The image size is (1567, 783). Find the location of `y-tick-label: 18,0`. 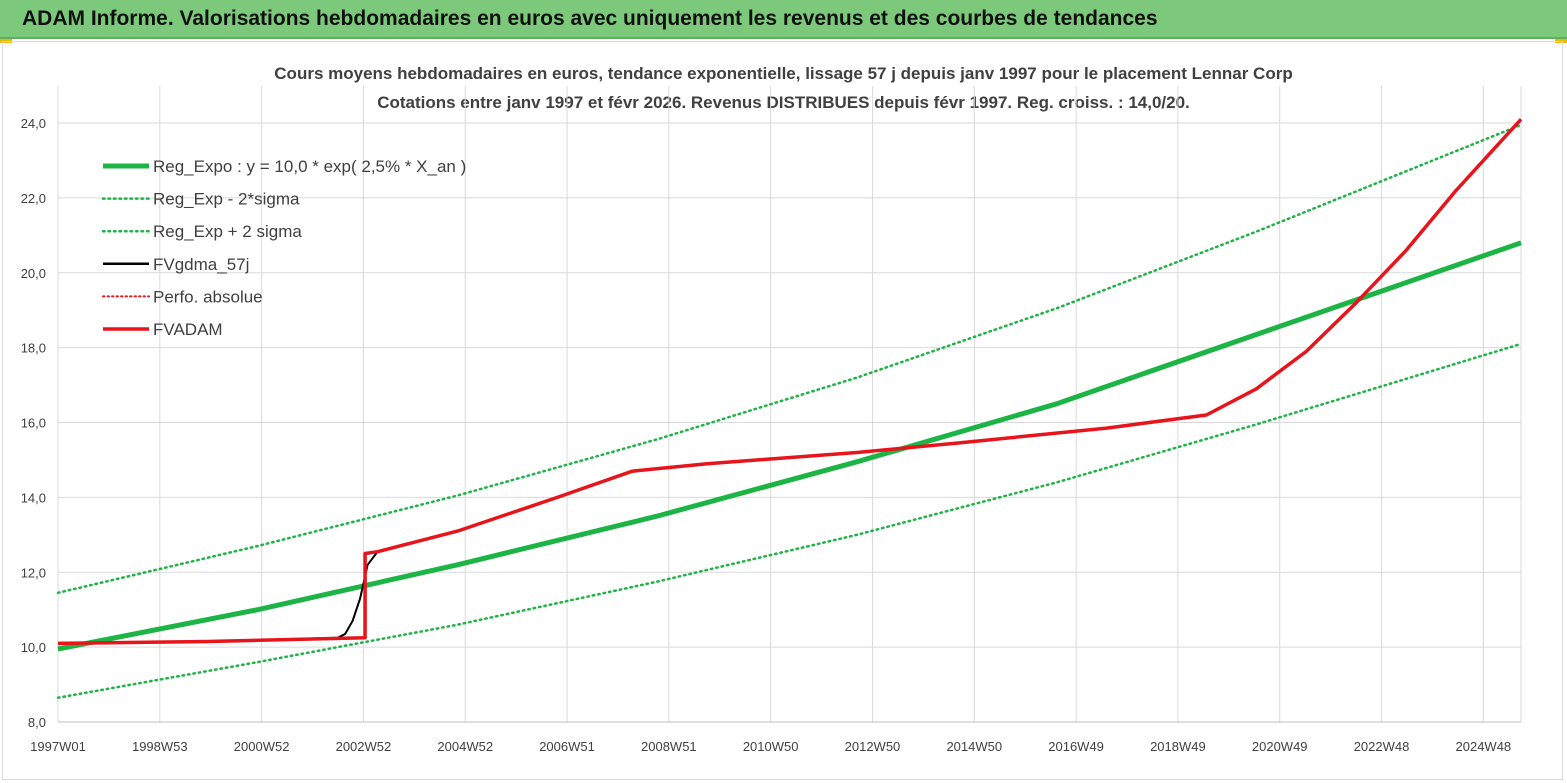

y-tick-label: 18,0 is located at coordinates (33, 348).